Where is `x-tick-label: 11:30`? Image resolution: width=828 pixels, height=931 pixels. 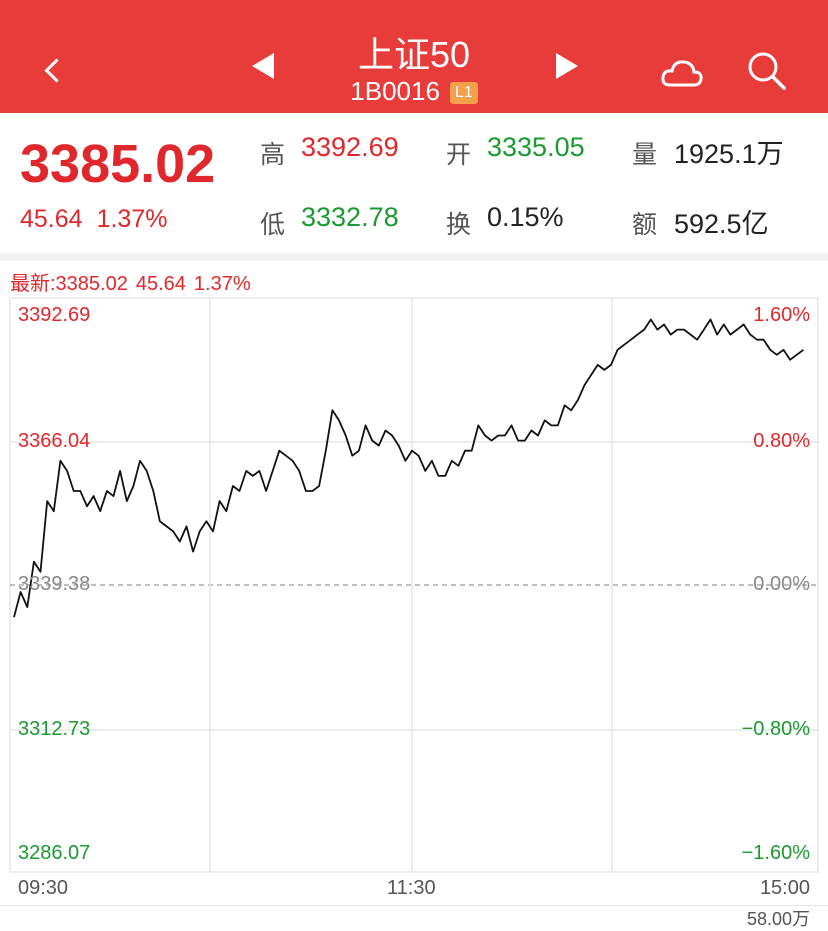
x-tick-label: 11:30 is located at coordinates (411, 888).